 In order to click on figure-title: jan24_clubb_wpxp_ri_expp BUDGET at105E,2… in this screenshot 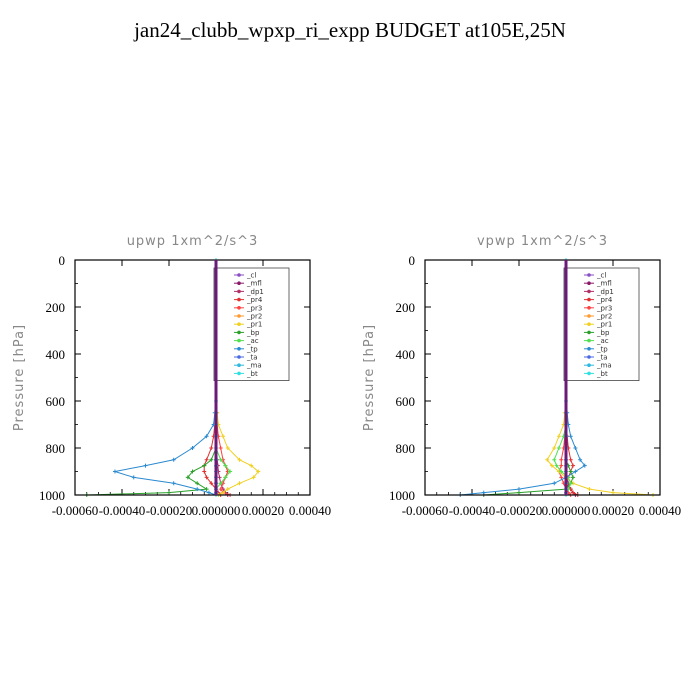, I will do `click(350, 30)`.